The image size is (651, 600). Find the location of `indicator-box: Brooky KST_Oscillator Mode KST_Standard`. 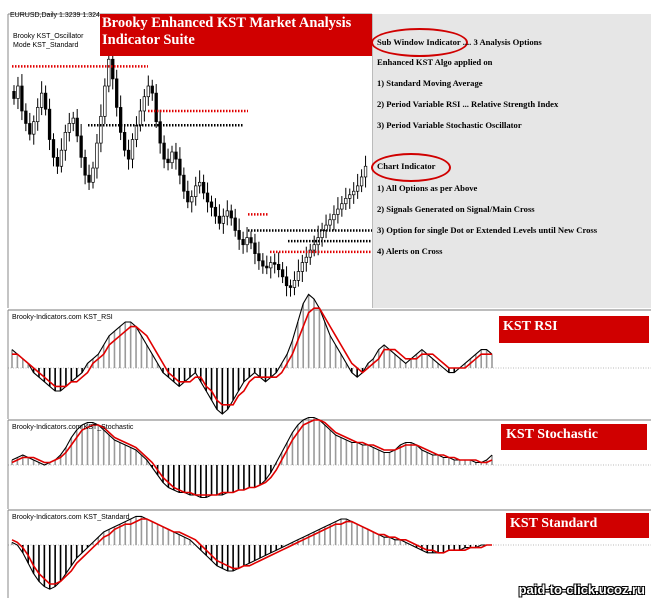

indicator-box: Brooky KST_Oscillator Mode KST_Standard is located at coordinates (54, 42).